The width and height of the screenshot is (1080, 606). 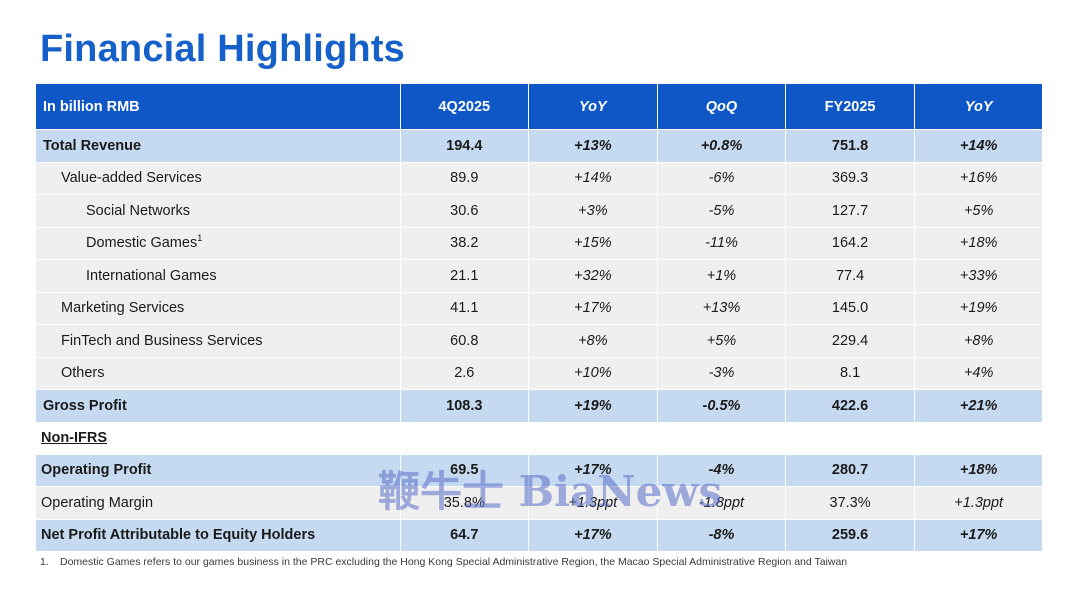 I want to click on cell-4q2025: 41.1, so click(x=465, y=308).